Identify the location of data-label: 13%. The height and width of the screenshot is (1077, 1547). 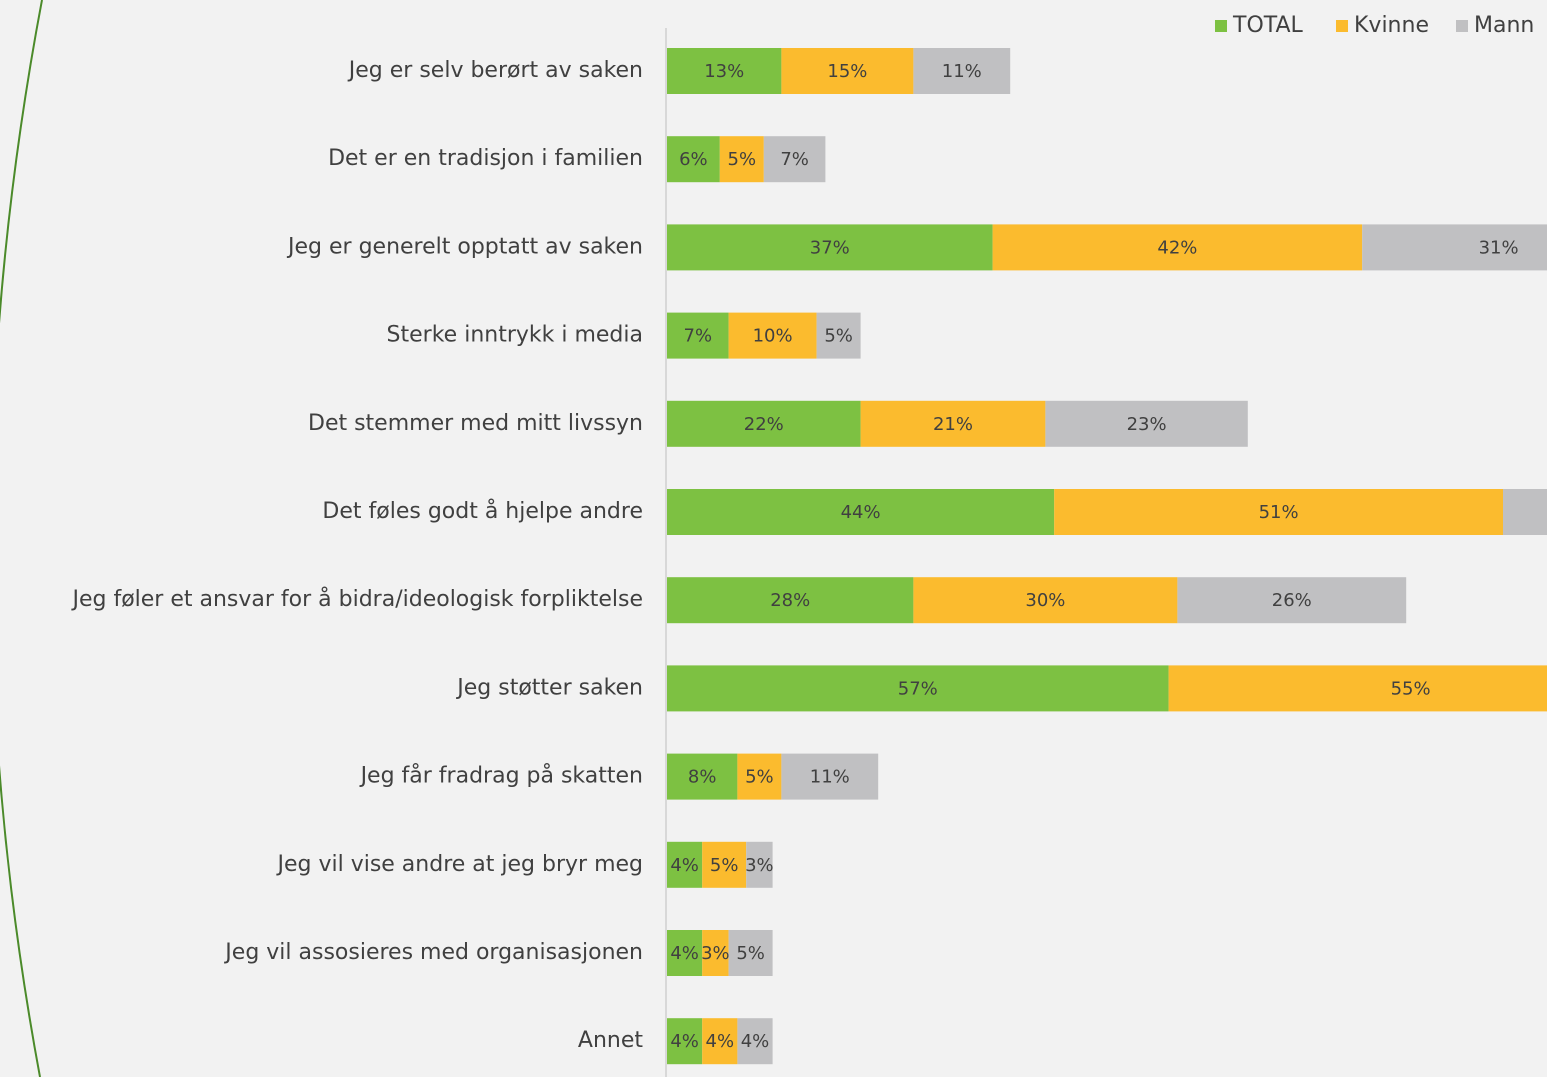
(724, 71).